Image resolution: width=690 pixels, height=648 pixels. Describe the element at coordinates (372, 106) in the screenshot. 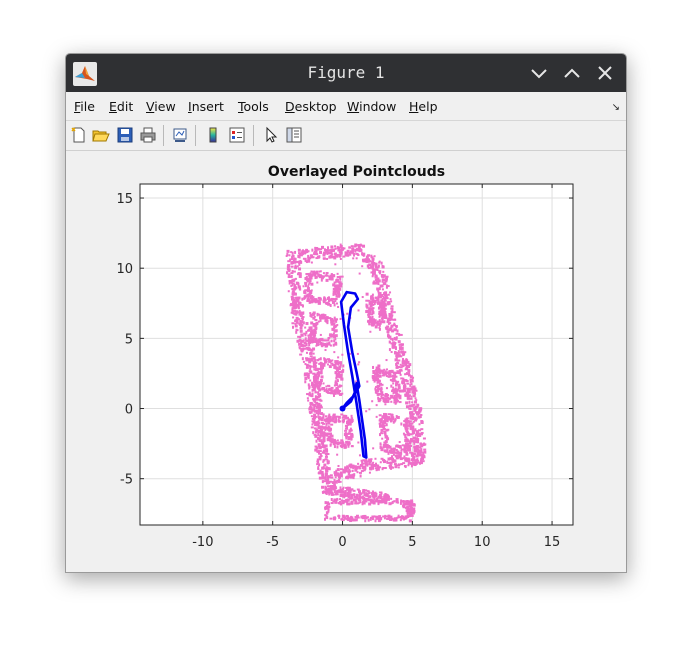

I see `menu-window: Window` at that location.